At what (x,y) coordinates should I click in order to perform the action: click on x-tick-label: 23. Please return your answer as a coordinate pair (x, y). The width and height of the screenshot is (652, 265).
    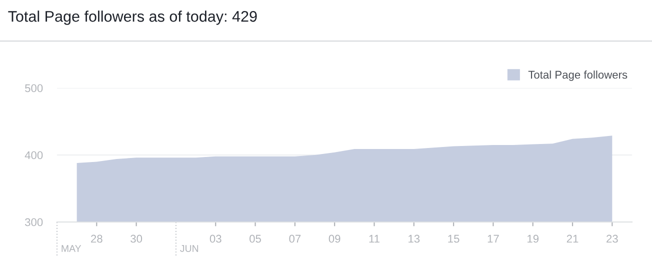
    Looking at the image, I should click on (612, 238).